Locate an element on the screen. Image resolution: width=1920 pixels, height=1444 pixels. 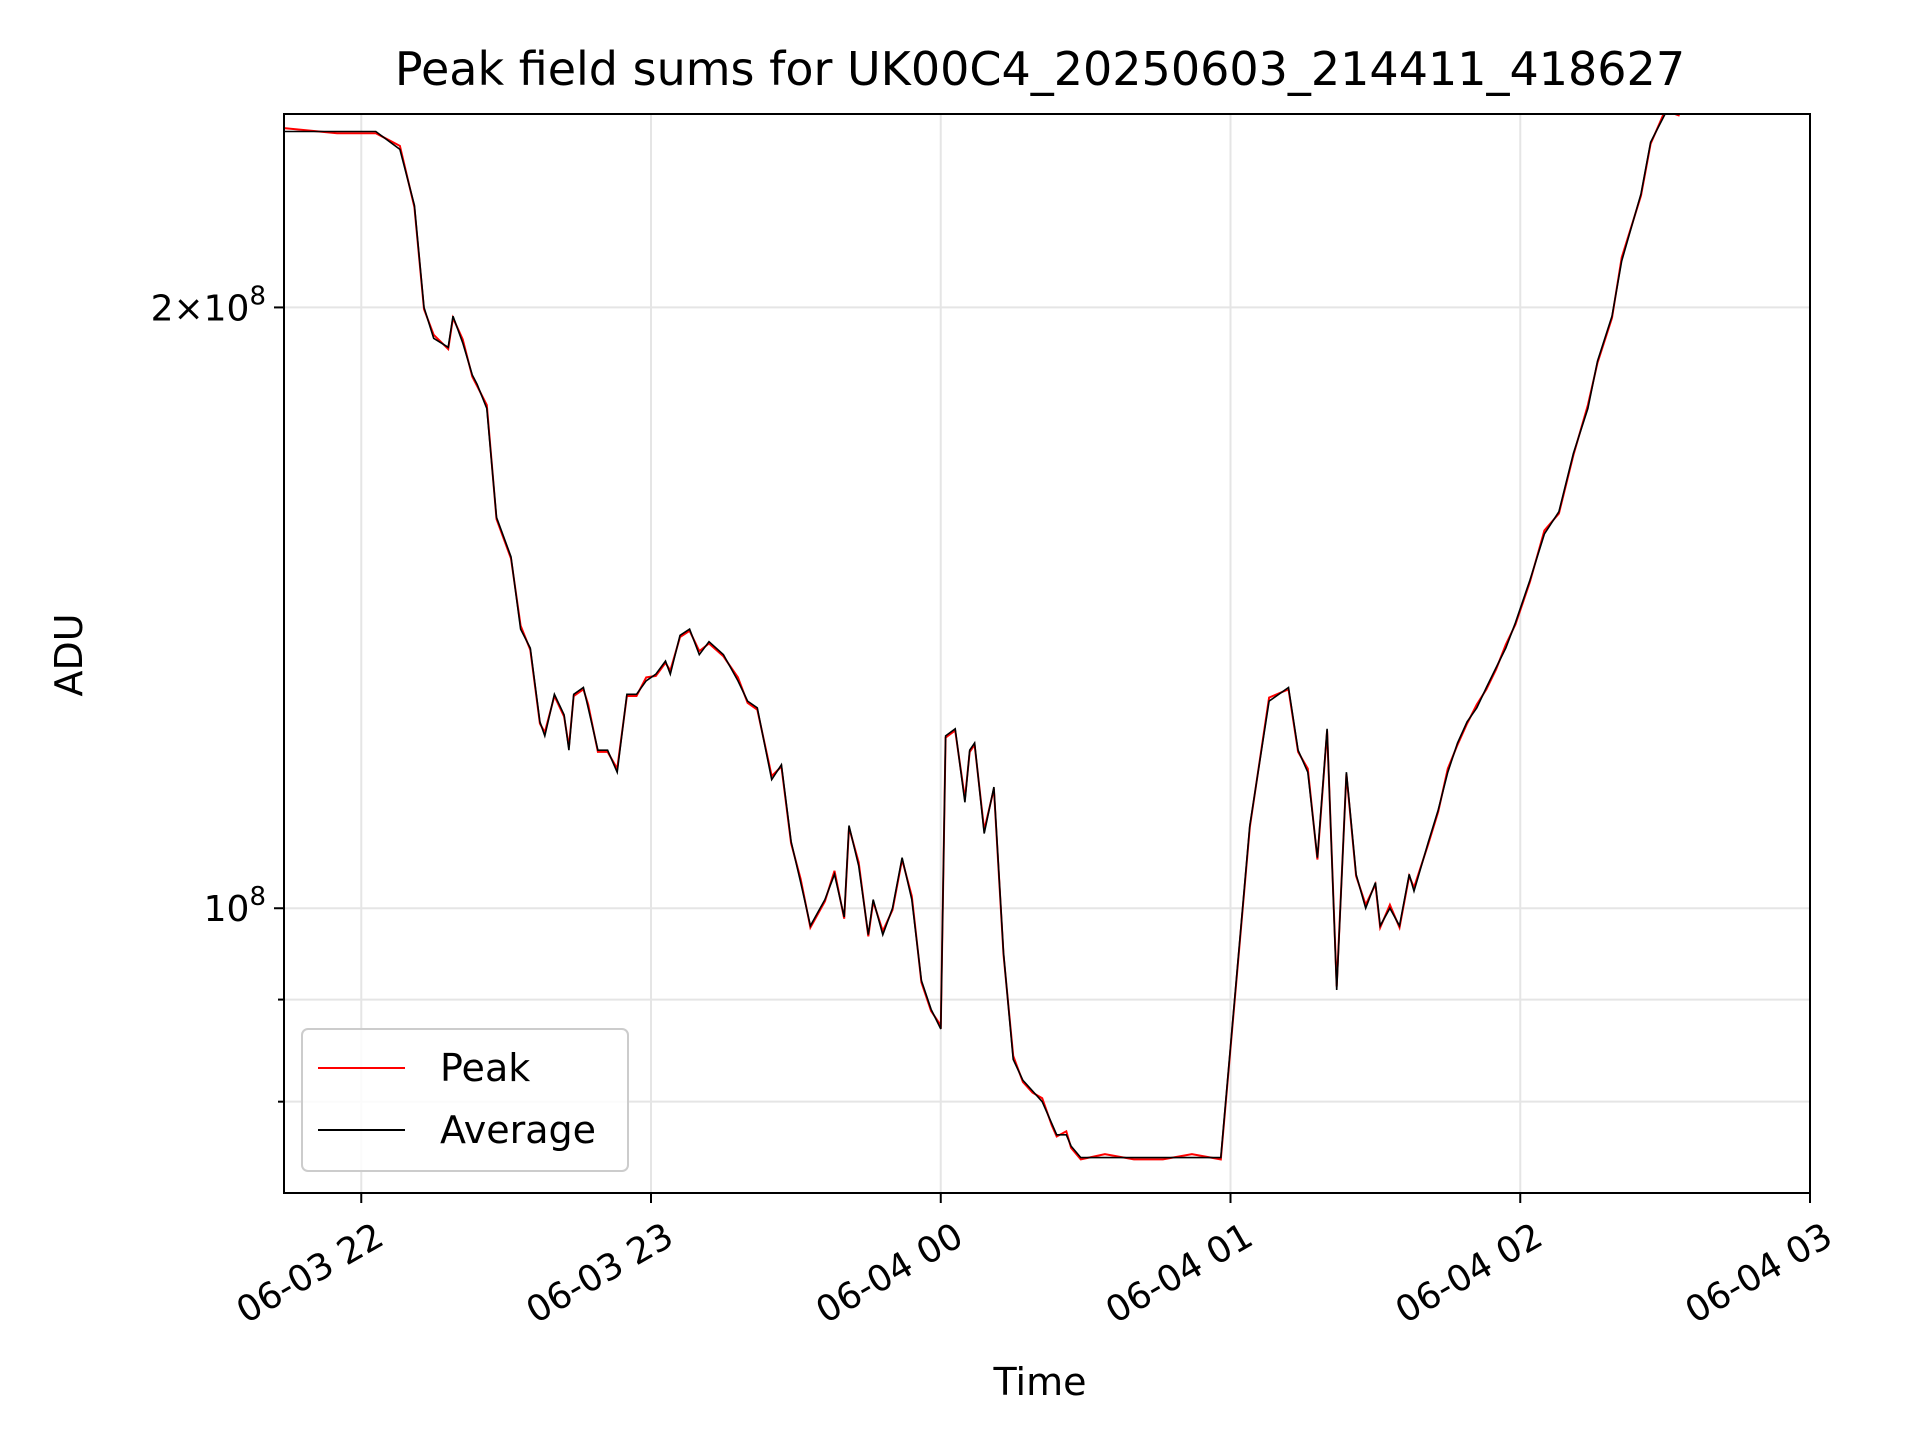
legend: Peak Average is located at coordinates (465, 1100).